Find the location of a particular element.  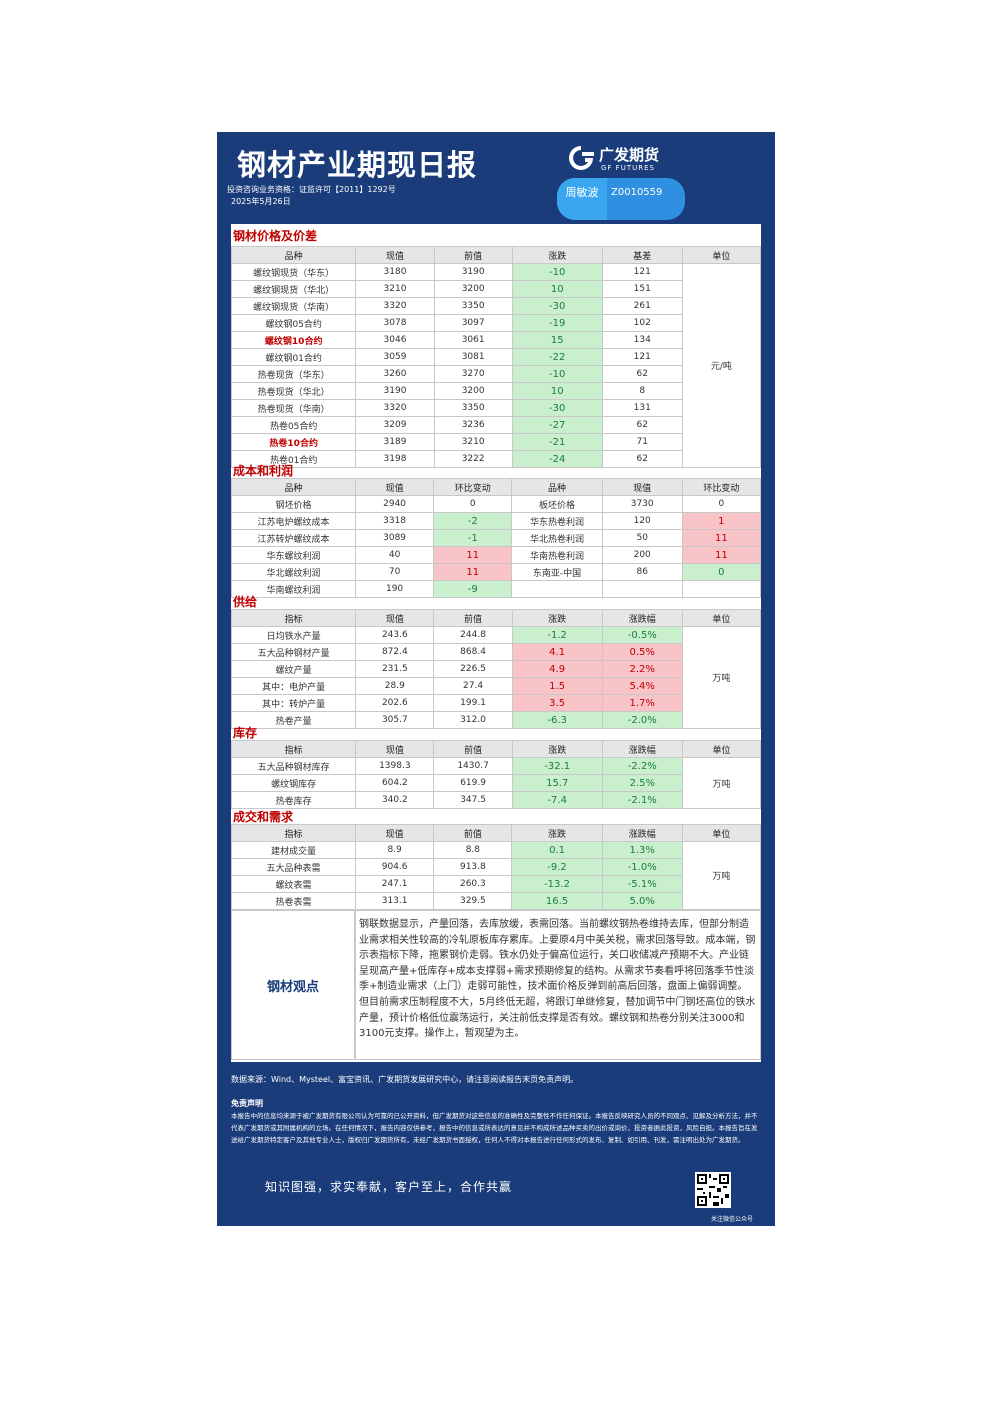

previous-value: 3222 is located at coordinates (473, 459).